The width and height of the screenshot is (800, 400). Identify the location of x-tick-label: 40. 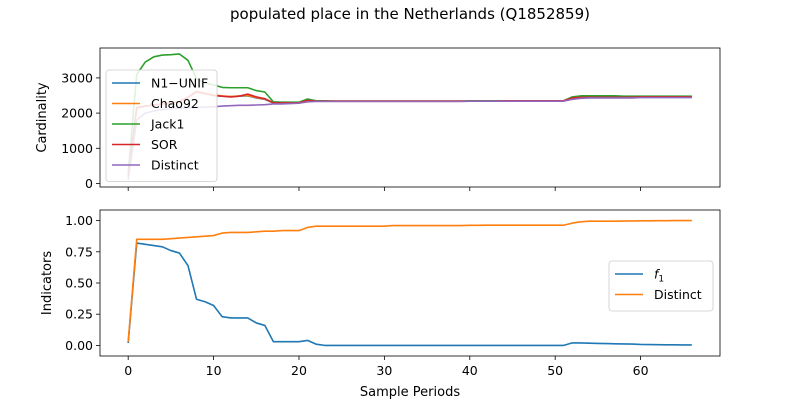
(470, 370).